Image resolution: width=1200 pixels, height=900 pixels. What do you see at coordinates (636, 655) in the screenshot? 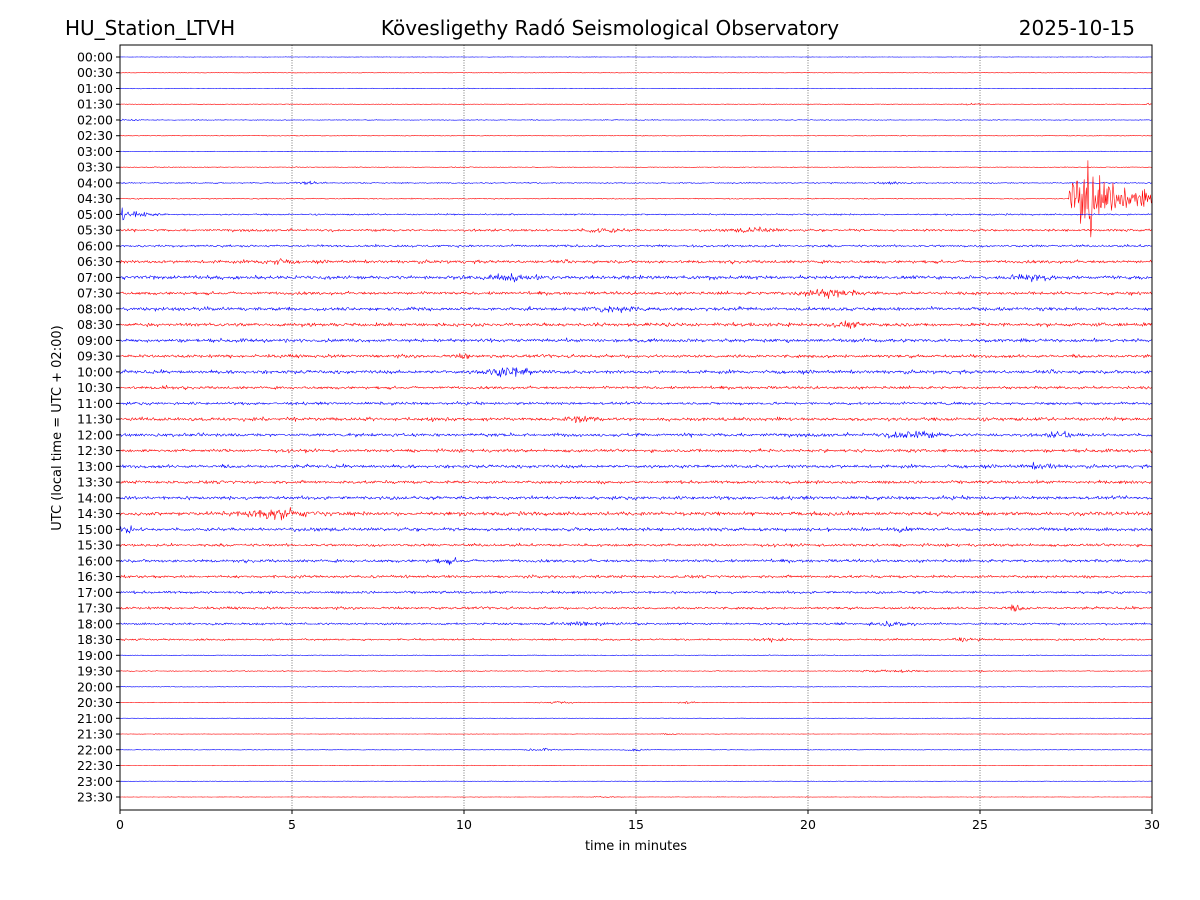
I see `trace-1900` at bounding box center [636, 655].